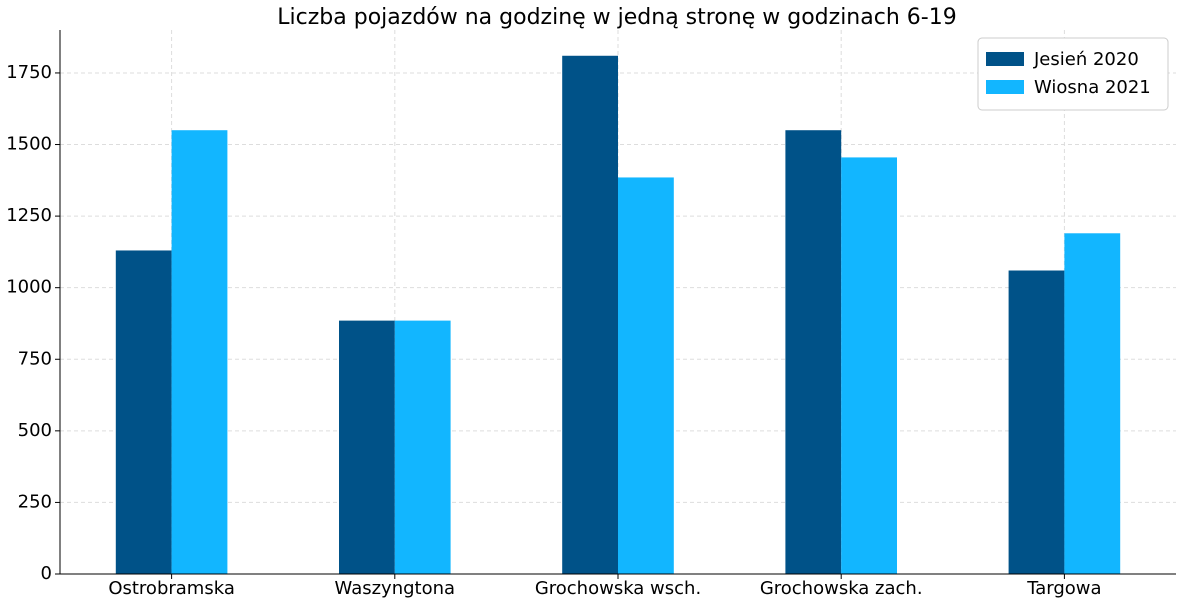 The height and width of the screenshot is (610, 1183). I want to click on legend-label: Wiosna 2021, so click(1092, 87).